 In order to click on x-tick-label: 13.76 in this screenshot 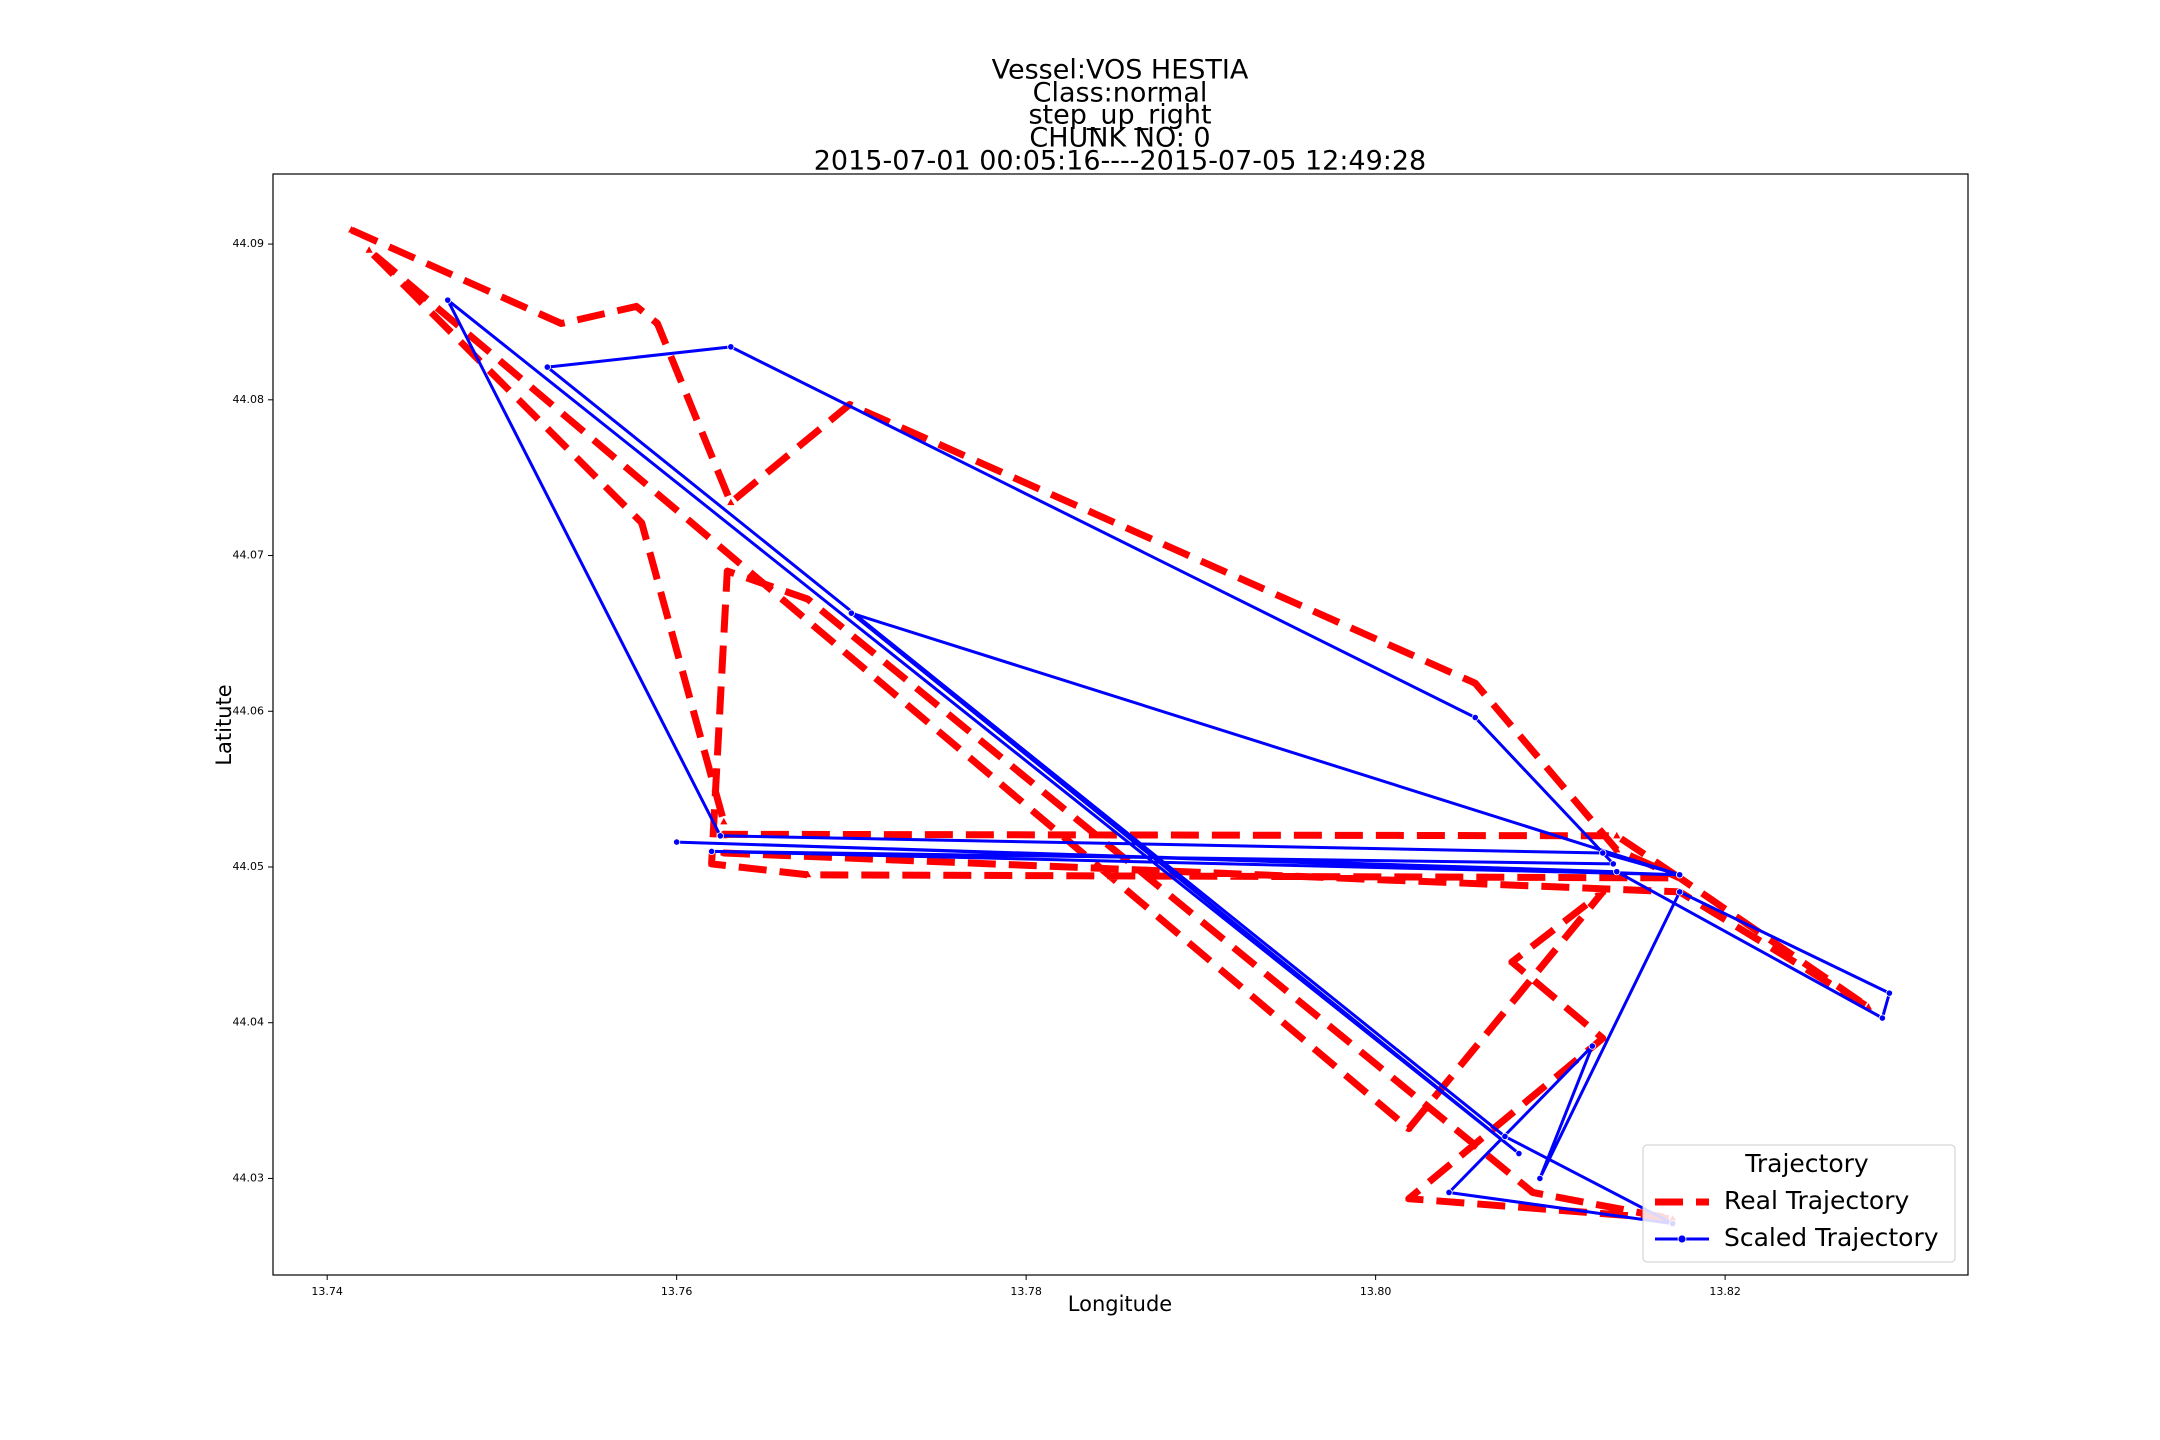, I will do `click(677, 1291)`.